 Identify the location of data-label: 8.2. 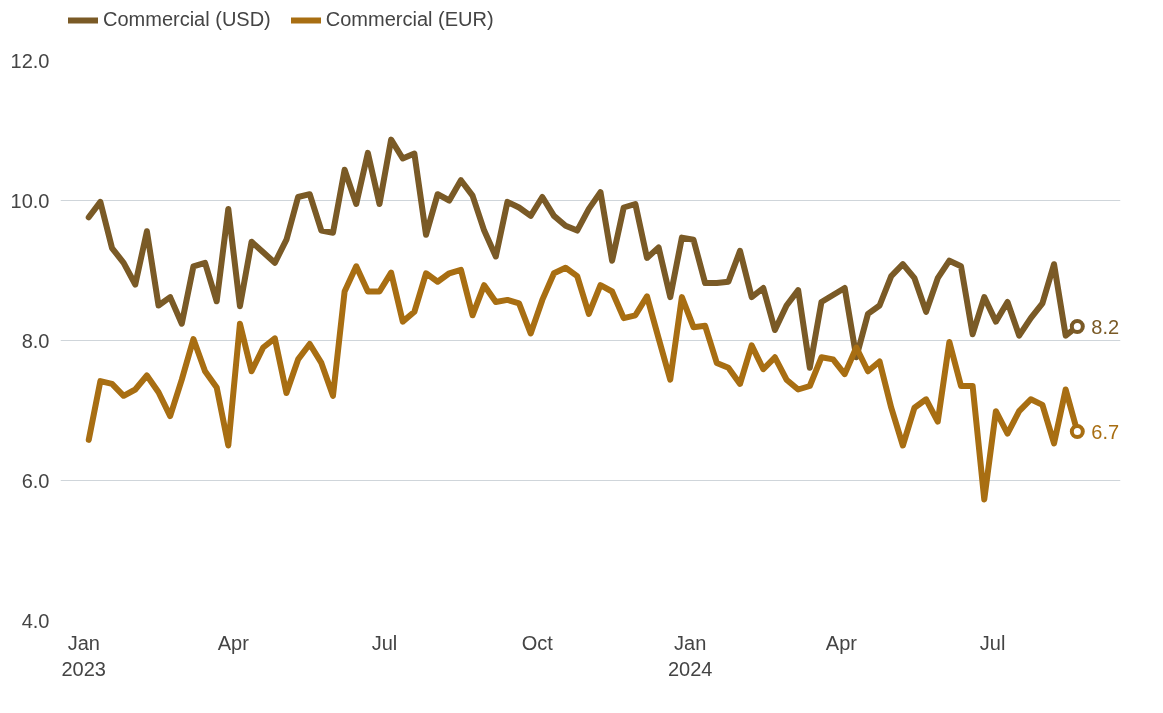
(1105, 326).